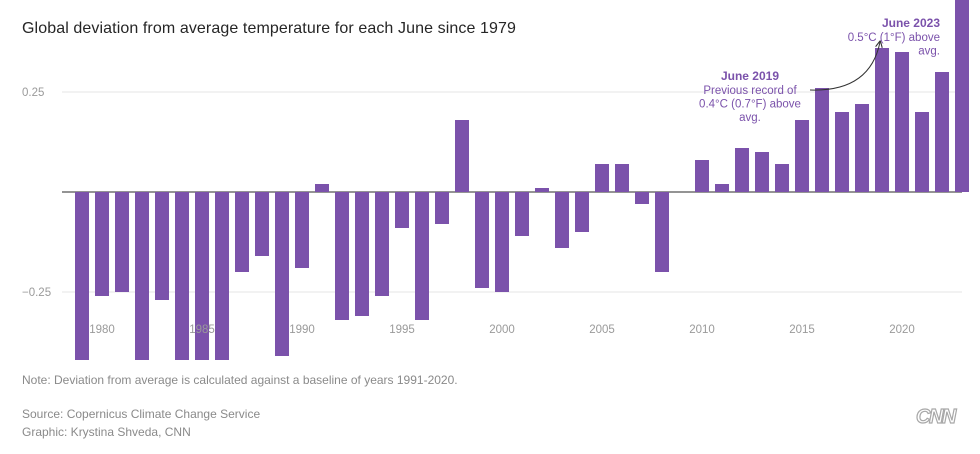 The image size is (980, 454). I want to click on x-tick-label: 1980, so click(102, 330).